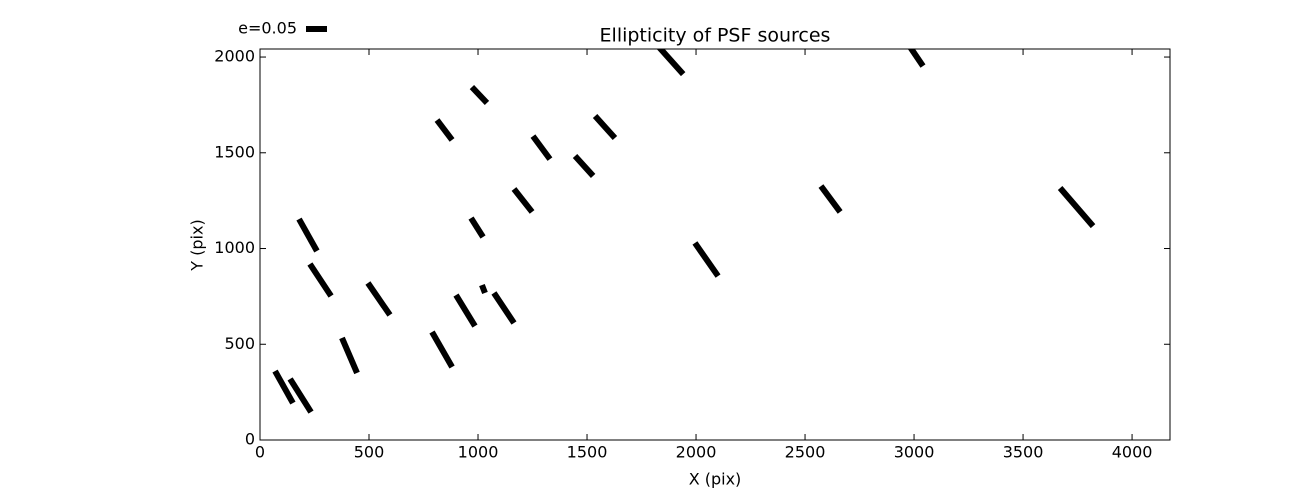 This screenshot has width=1300, height=490. What do you see at coordinates (267, 28) in the screenshot?
I see `key-label: e=0.05` at bounding box center [267, 28].